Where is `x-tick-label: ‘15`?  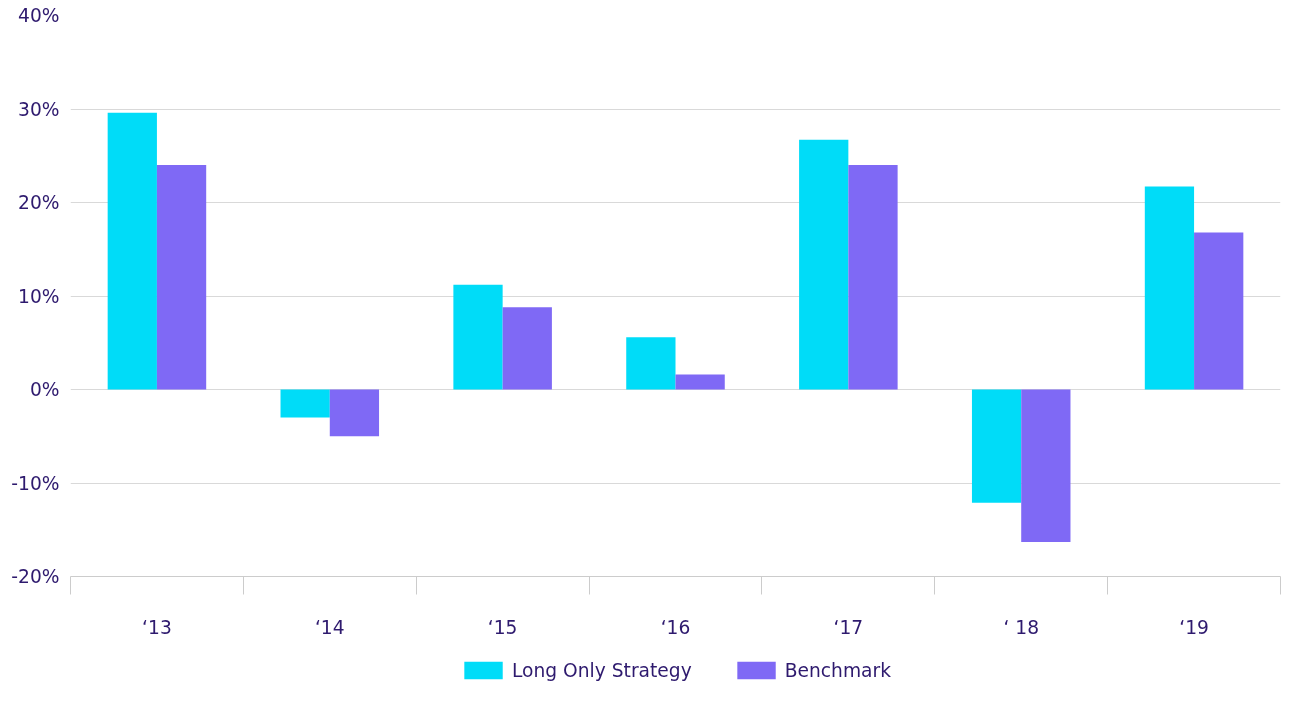
x-tick-label: ‘15 is located at coordinates (502, 627).